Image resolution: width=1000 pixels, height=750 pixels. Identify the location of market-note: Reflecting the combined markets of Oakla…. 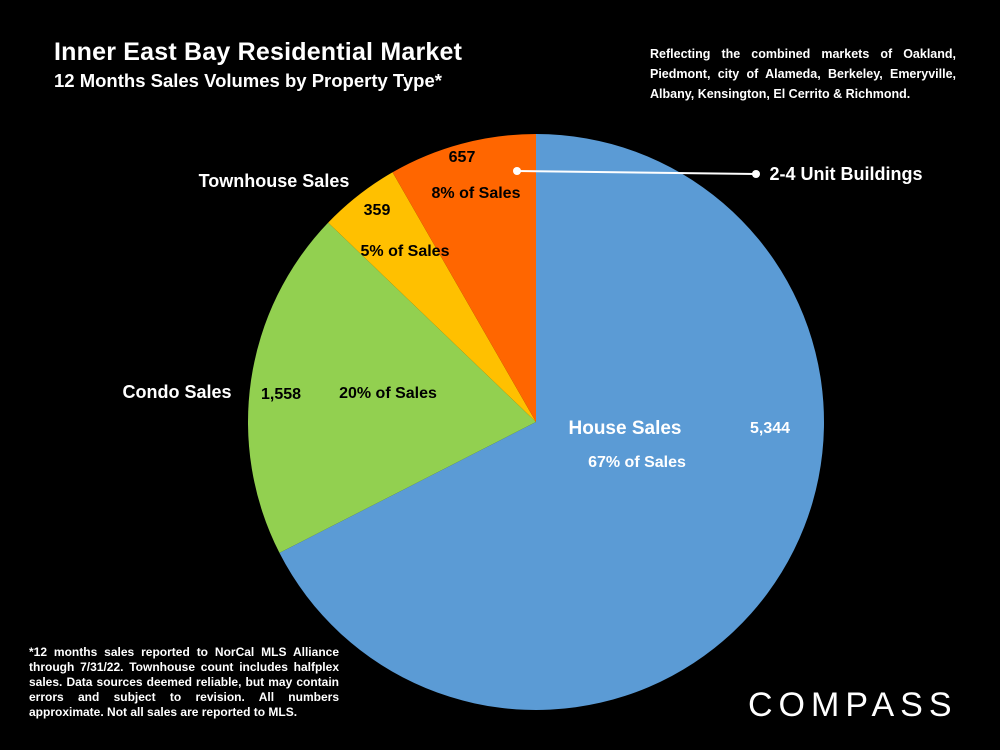
(803, 74).